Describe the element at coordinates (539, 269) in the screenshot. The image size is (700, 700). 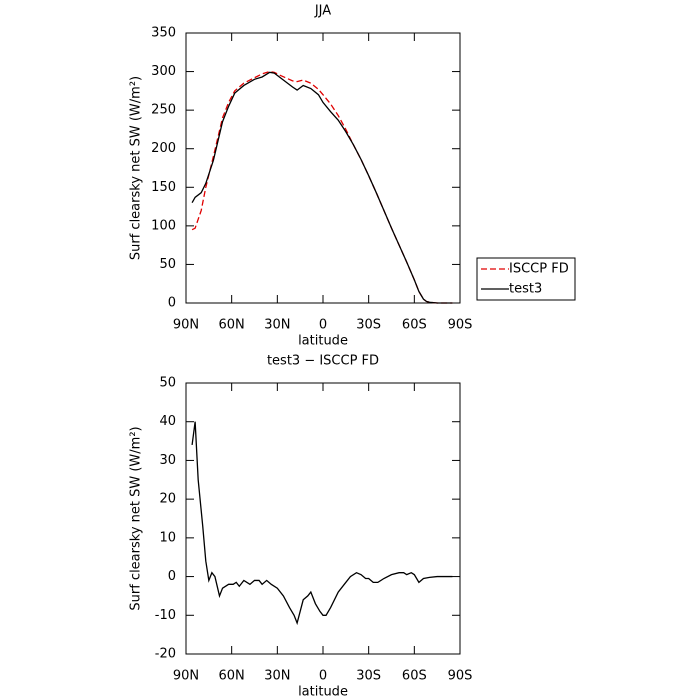
I see `legend-label: ISCCP FD` at that location.